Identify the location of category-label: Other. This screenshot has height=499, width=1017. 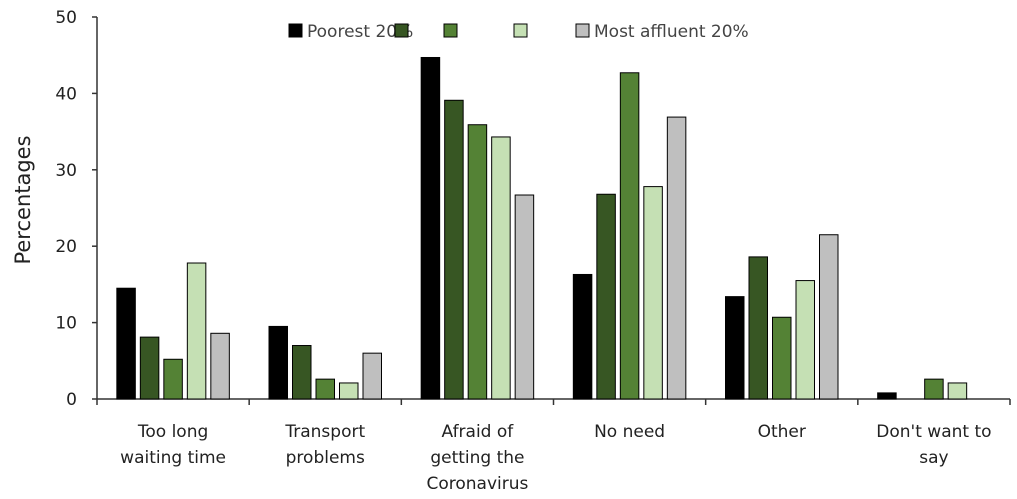
(782, 432).